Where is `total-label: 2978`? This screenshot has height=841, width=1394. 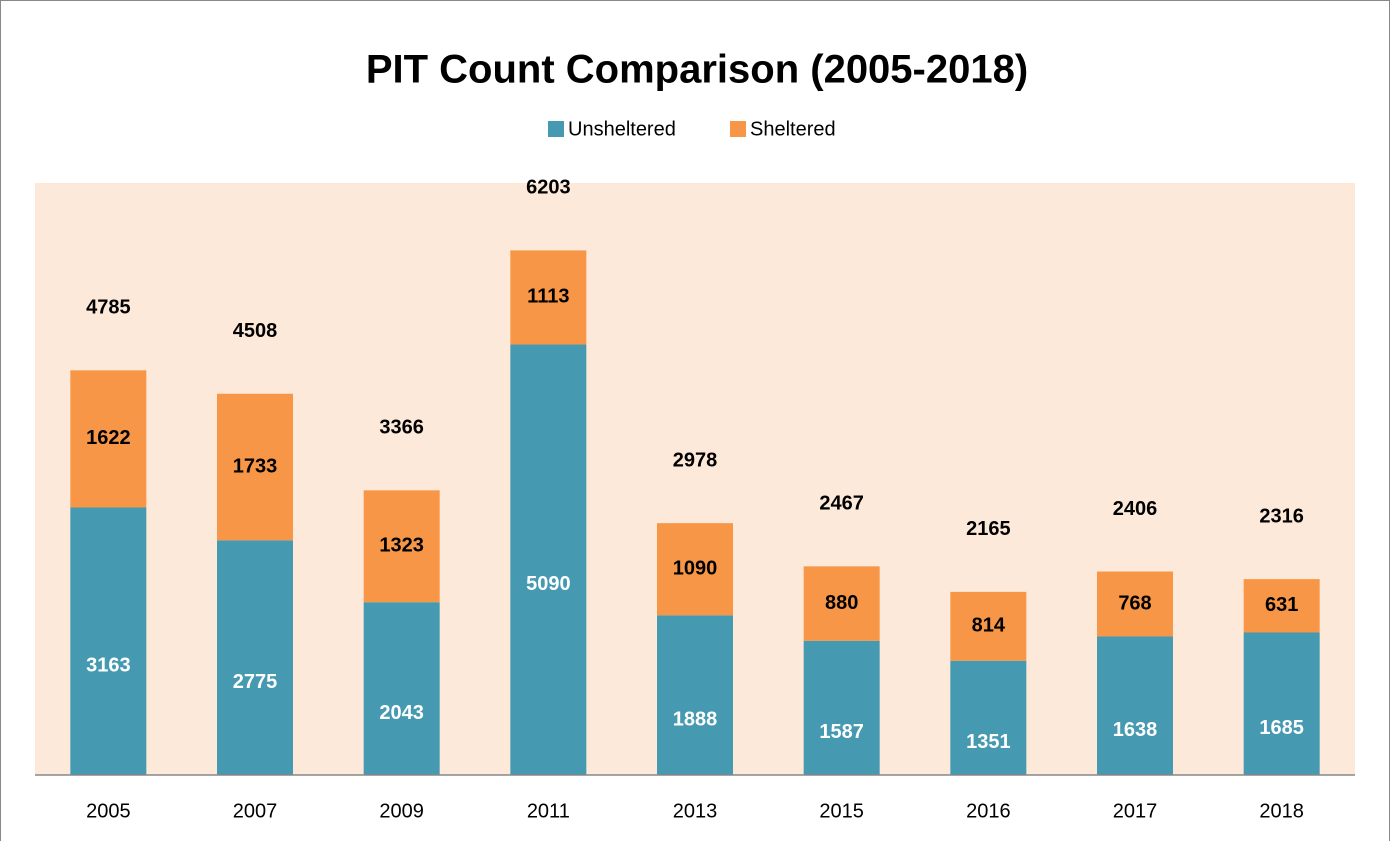 total-label: 2978 is located at coordinates (695, 460).